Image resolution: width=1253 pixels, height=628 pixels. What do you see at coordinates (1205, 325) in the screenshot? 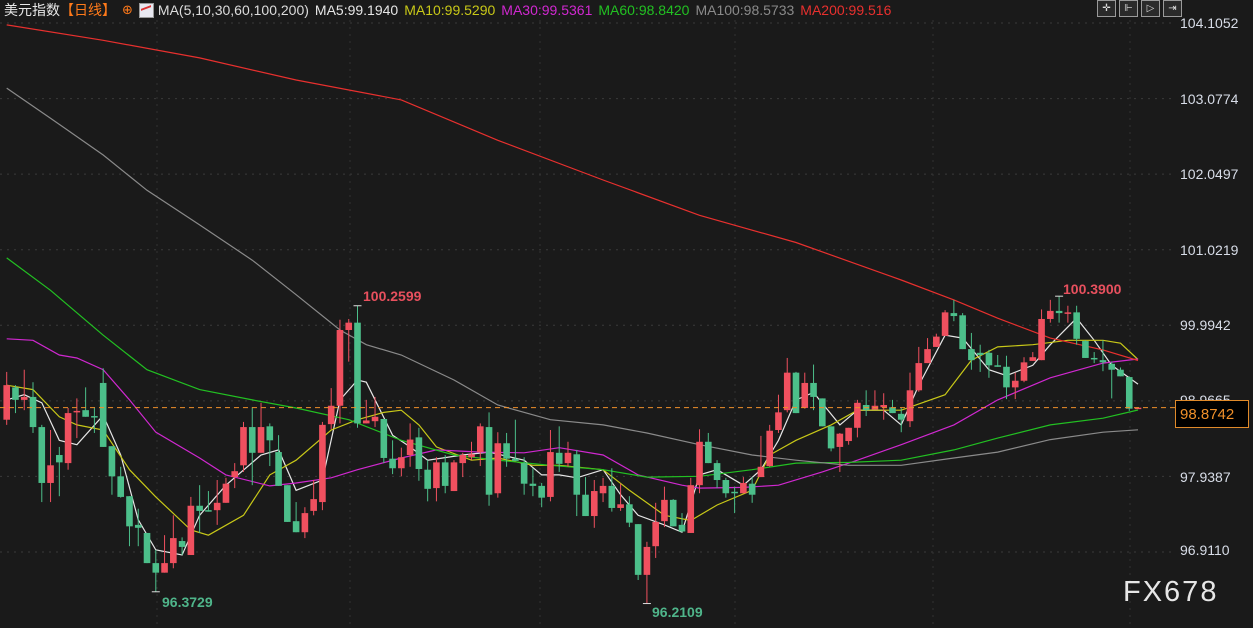
I see `y-tick-label: 99.9942` at bounding box center [1205, 325].